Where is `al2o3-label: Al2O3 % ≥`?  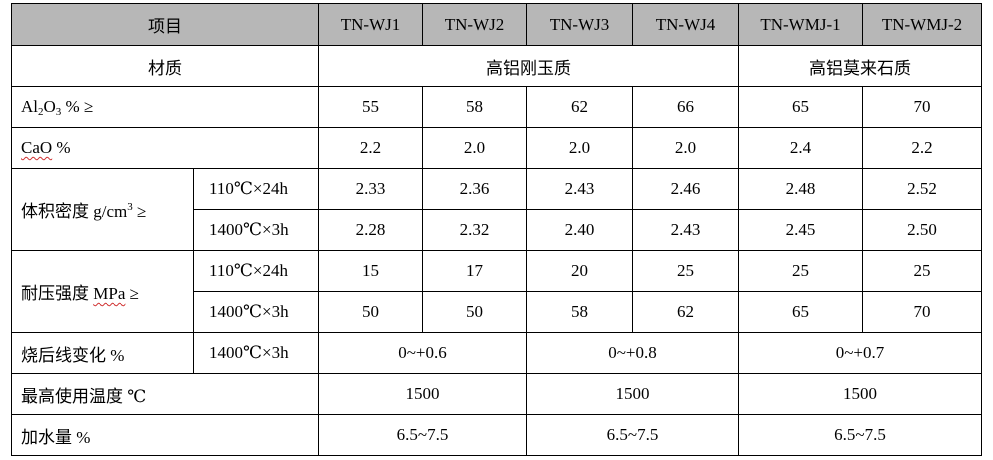 al2o3-label: Al2O3 % ≥ is located at coordinates (165, 107).